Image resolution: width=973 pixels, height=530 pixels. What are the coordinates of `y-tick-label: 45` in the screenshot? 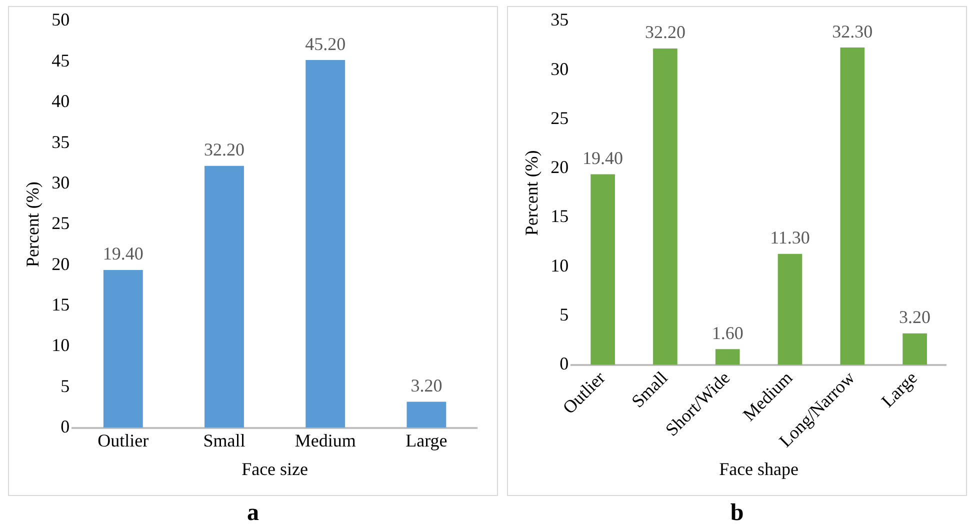 It's located at (61, 60).